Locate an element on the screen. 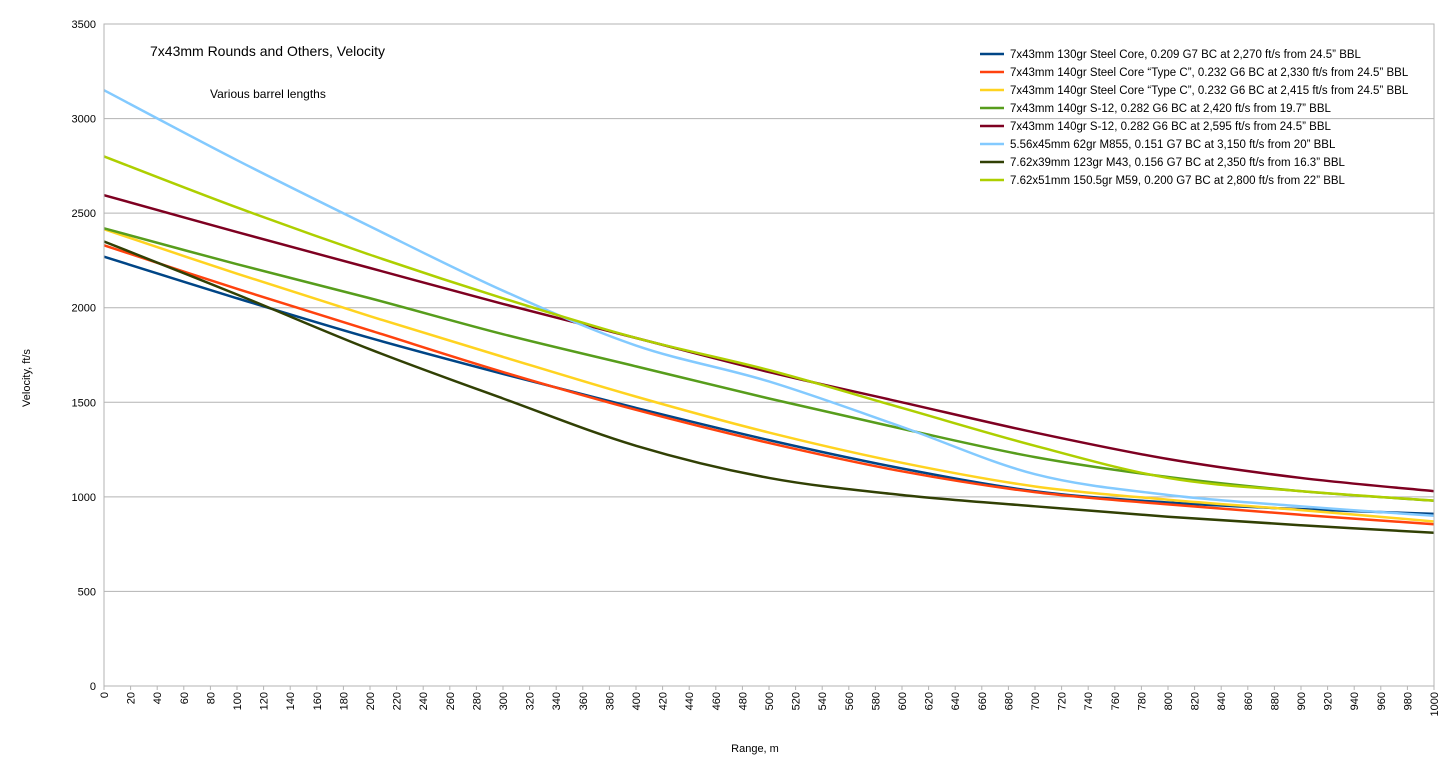 Image resolution: width=1456 pixels, height=775 pixels. x-tick-label: 260 is located at coordinates (451, 701).